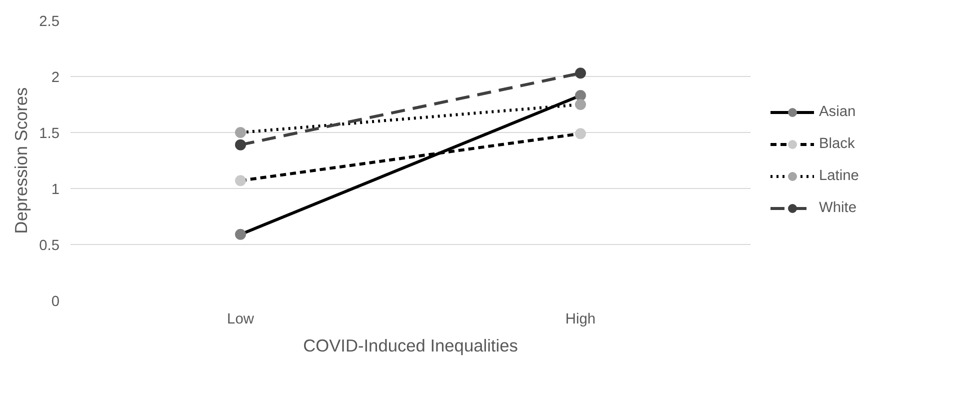 The width and height of the screenshot is (972, 400). Describe the element at coordinates (839, 176) in the screenshot. I see `legend-label: Latine` at that location.